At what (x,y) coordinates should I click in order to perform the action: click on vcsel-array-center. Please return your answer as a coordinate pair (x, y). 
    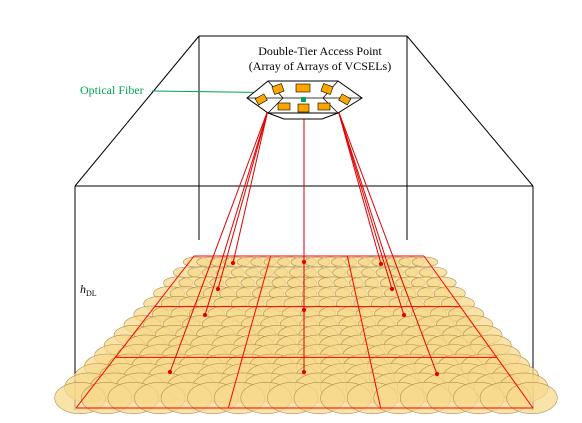
    Looking at the image, I should click on (303, 108).